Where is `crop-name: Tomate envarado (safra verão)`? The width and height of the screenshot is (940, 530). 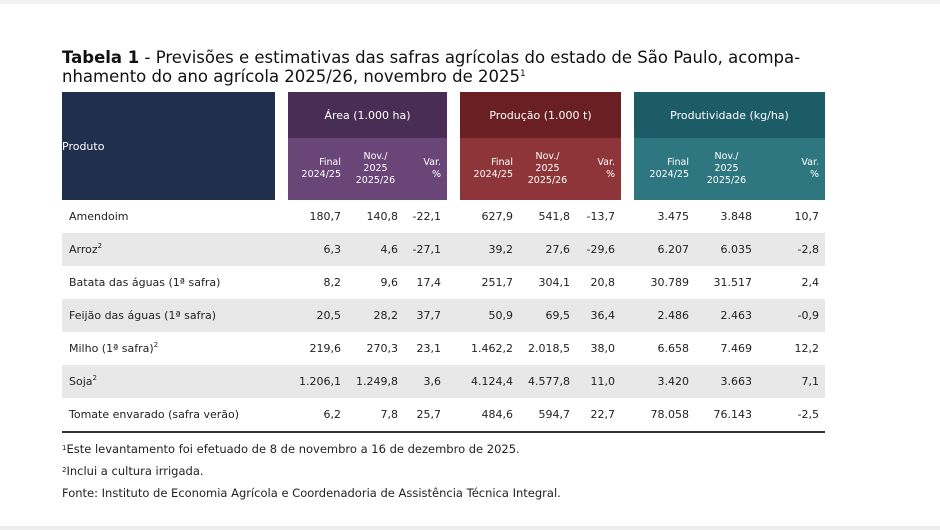 crop-name: Tomate envarado (safra verão) is located at coordinates (168, 415).